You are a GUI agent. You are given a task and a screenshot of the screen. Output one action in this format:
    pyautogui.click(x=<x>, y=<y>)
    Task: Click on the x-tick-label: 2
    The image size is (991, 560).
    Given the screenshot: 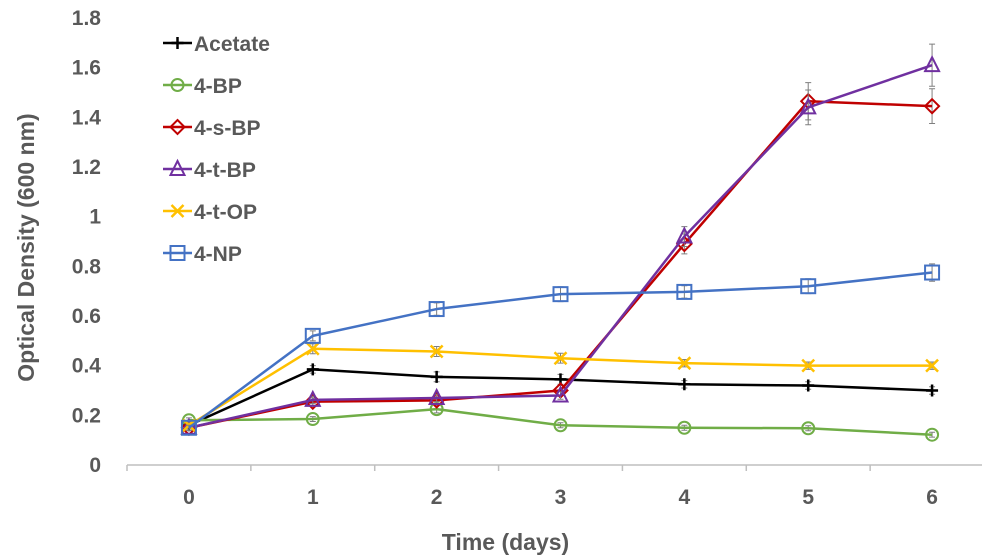 What is the action you would take?
    pyautogui.click(x=437, y=497)
    